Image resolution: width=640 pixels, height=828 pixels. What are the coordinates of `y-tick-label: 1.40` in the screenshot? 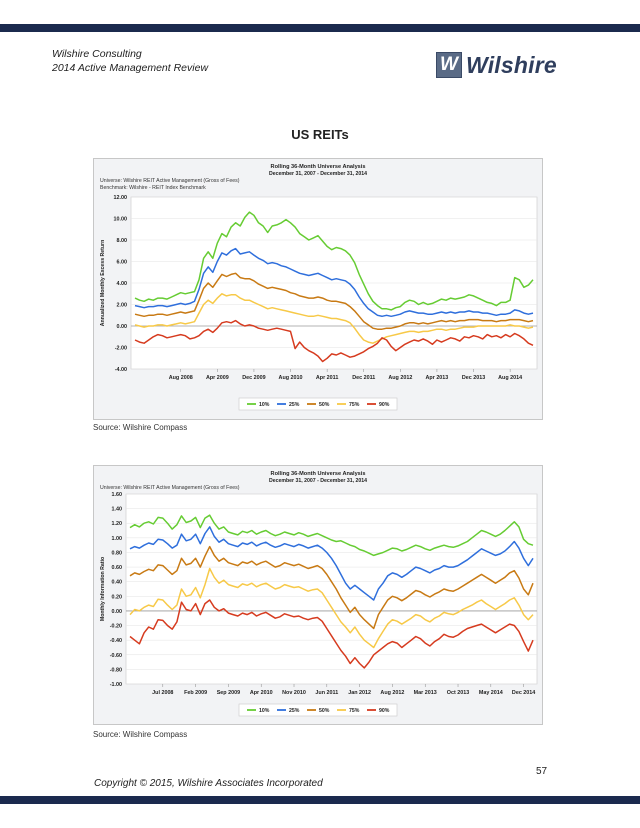 It's located at (117, 510).